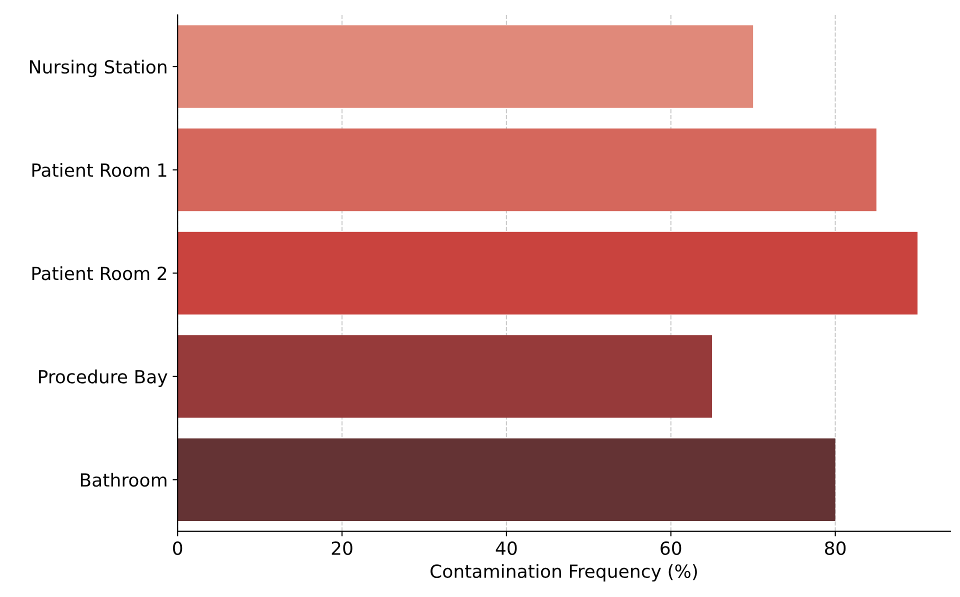 The image size is (960, 597). What do you see at coordinates (99, 169) in the screenshot?
I see `y-tick-label: Patient Room 1` at bounding box center [99, 169].